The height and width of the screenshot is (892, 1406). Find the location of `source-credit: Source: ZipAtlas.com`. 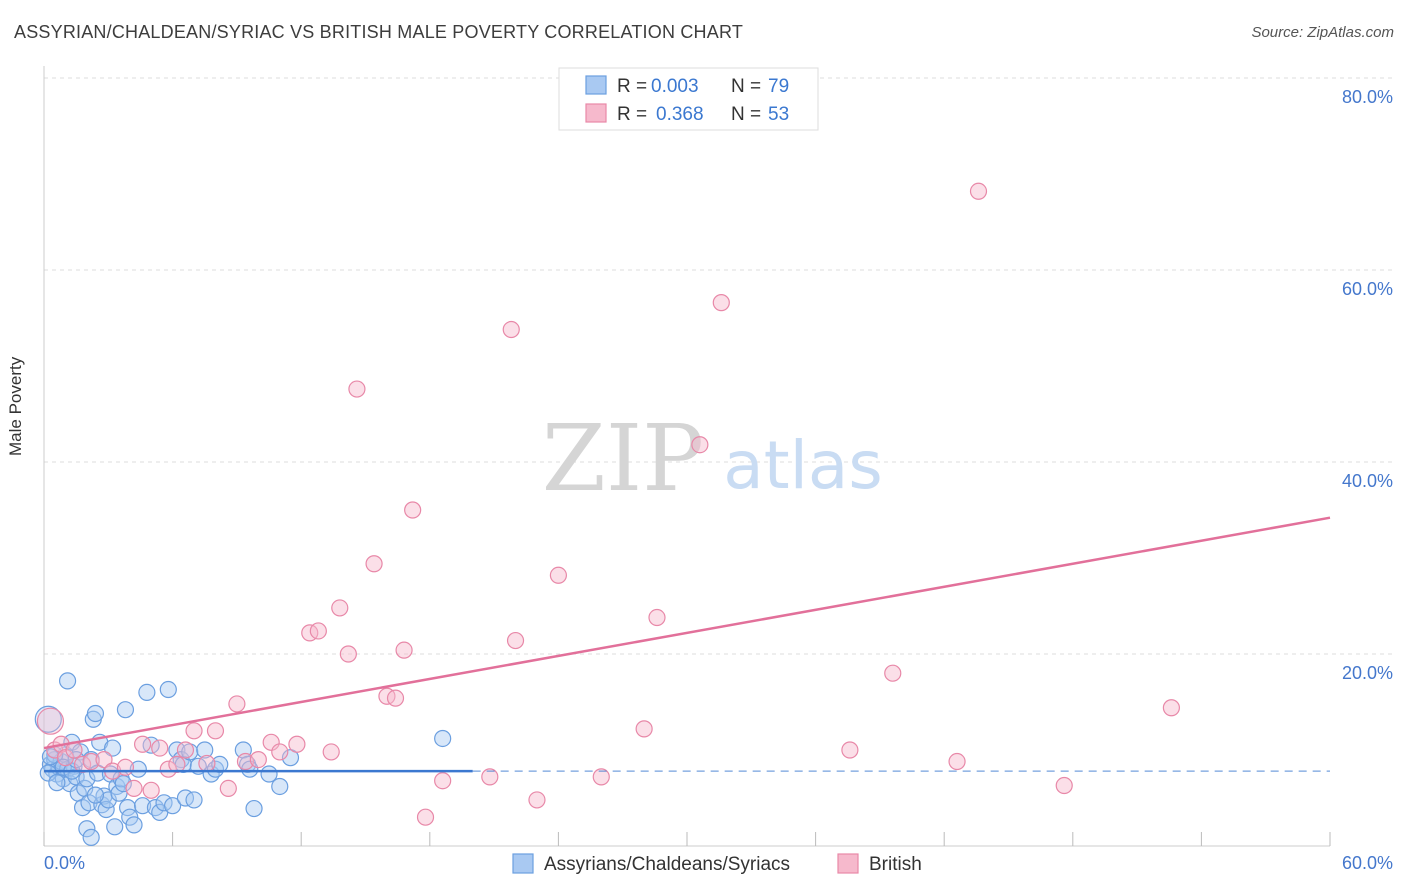

source-credit: Source: ZipAtlas.com is located at coordinates (1322, 32).